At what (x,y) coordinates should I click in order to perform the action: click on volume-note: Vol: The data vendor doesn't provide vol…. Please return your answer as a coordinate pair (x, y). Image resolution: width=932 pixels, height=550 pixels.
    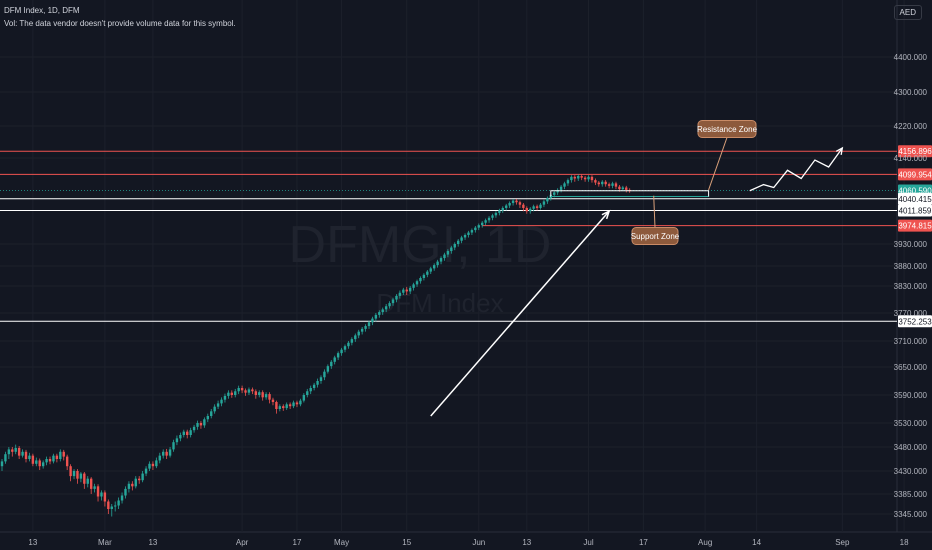
    Looking at the image, I should click on (120, 23).